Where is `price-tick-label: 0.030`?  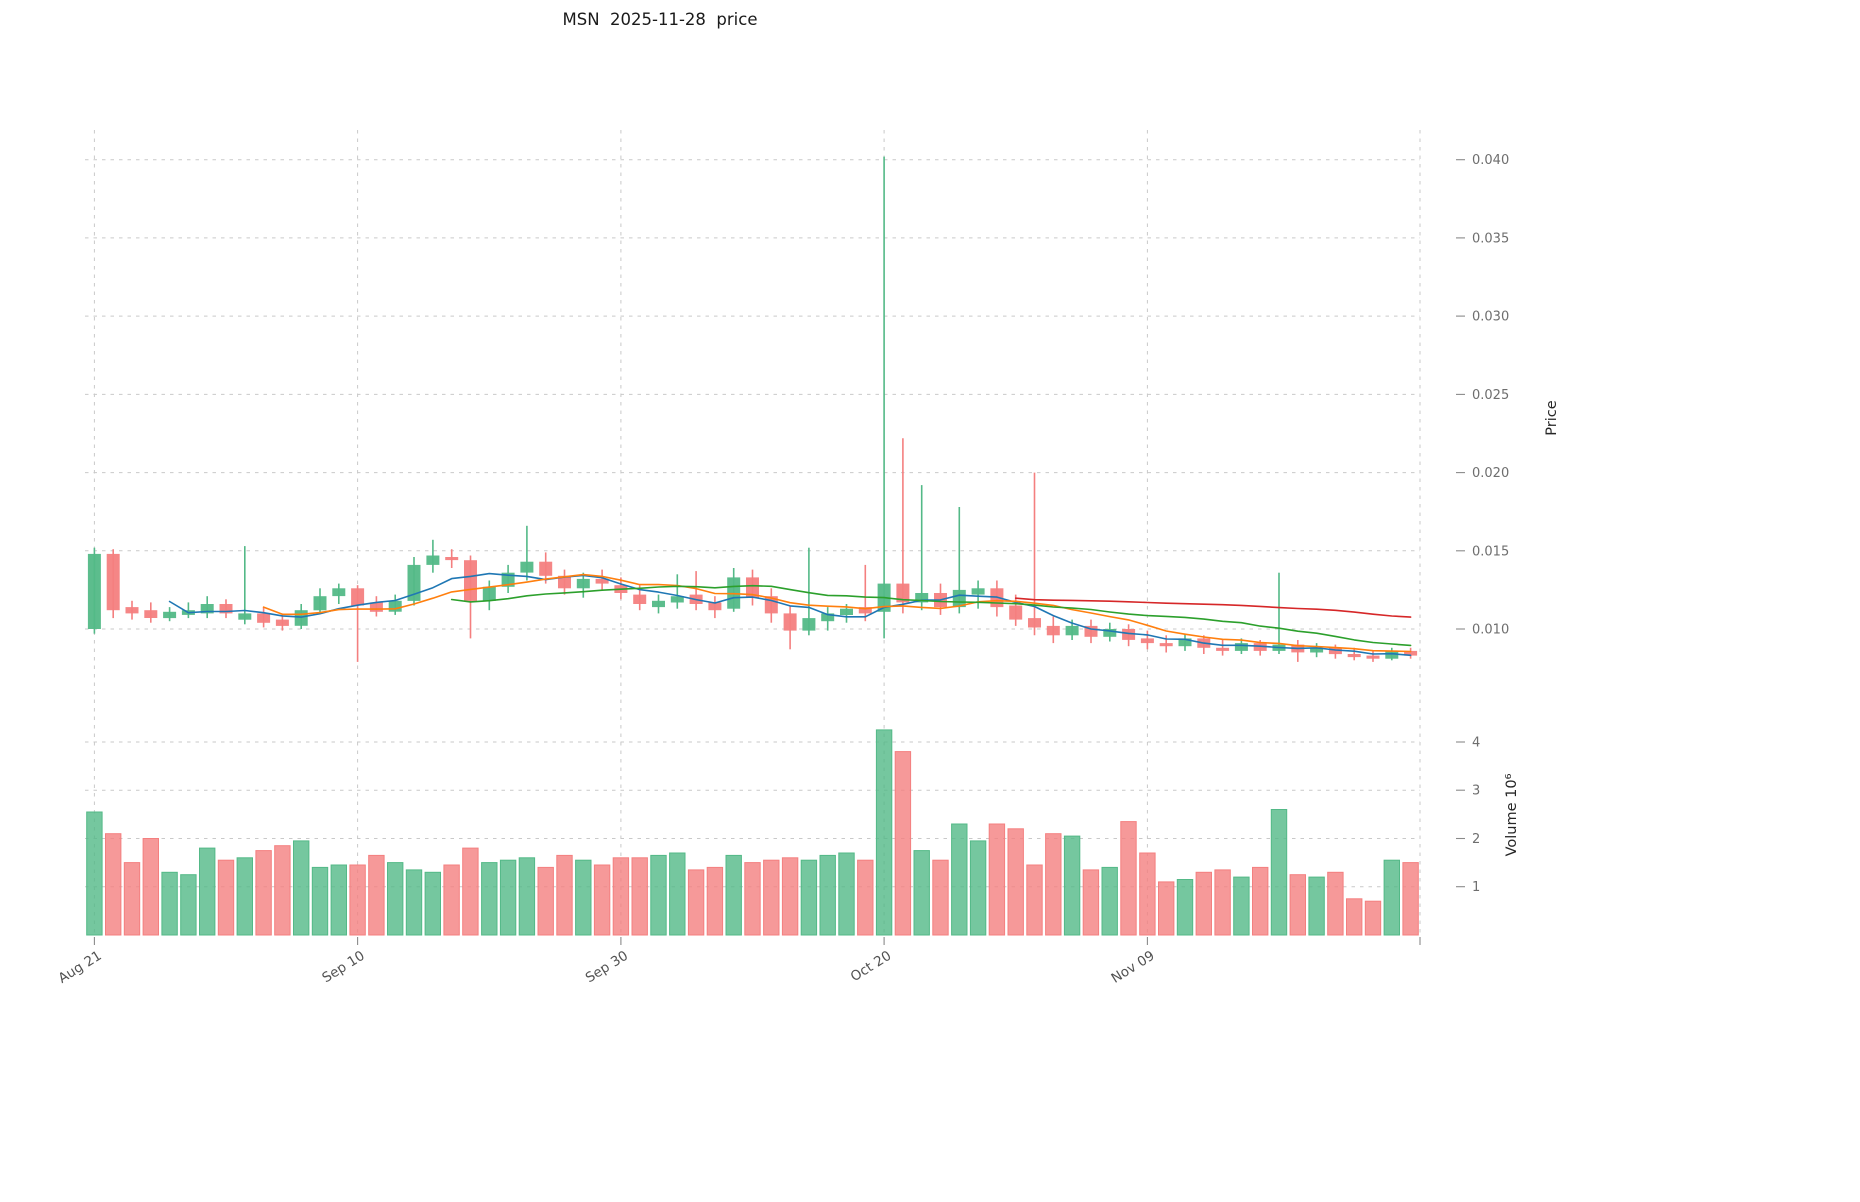 price-tick-label: 0.030 is located at coordinates (1490, 317).